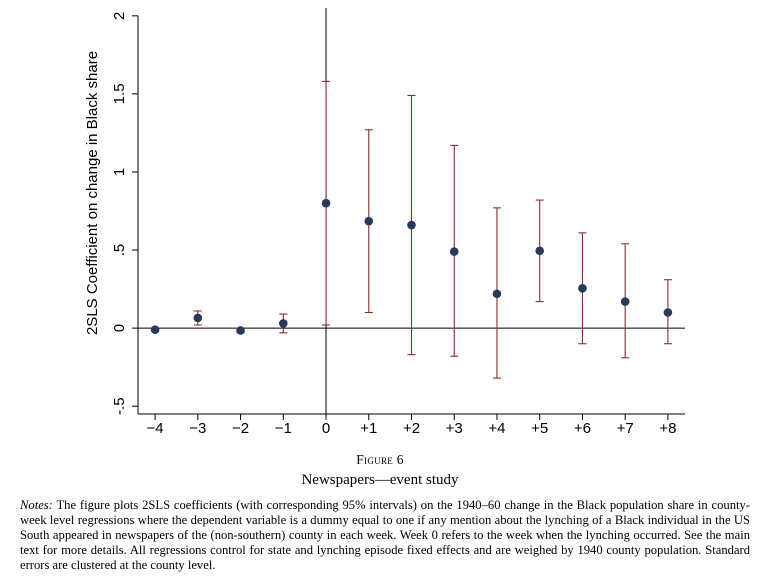 This screenshot has width=760, height=587. What do you see at coordinates (326, 428) in the screenshot?
I see `x-tick-label: 0` at bounding box center [326, 428].